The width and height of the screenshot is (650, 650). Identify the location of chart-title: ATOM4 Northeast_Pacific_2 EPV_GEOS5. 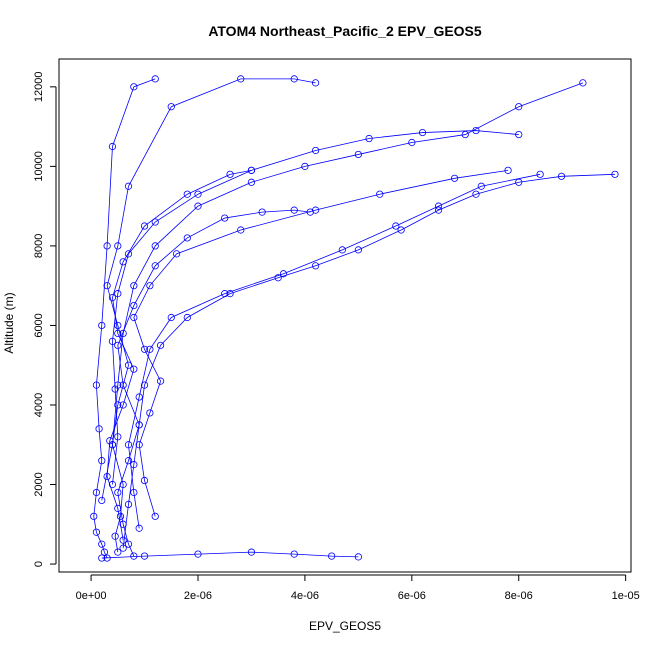
(345, 31).